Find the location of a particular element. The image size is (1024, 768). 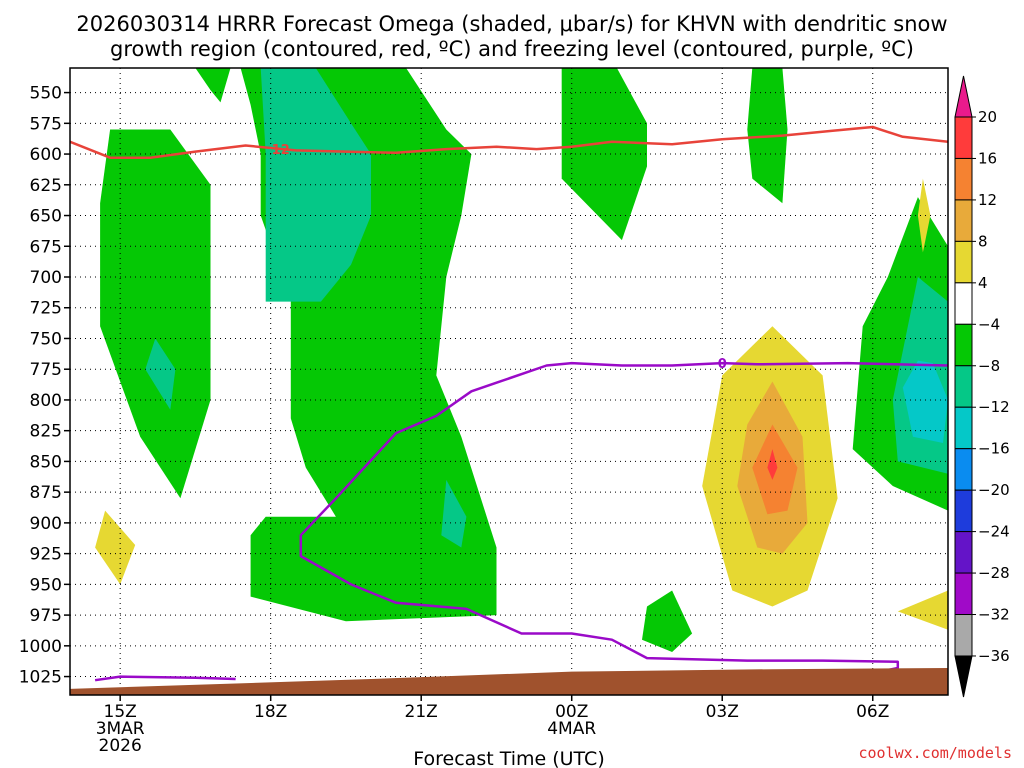

colorbar-label-8: −16 is located at coordinates (994, 449).